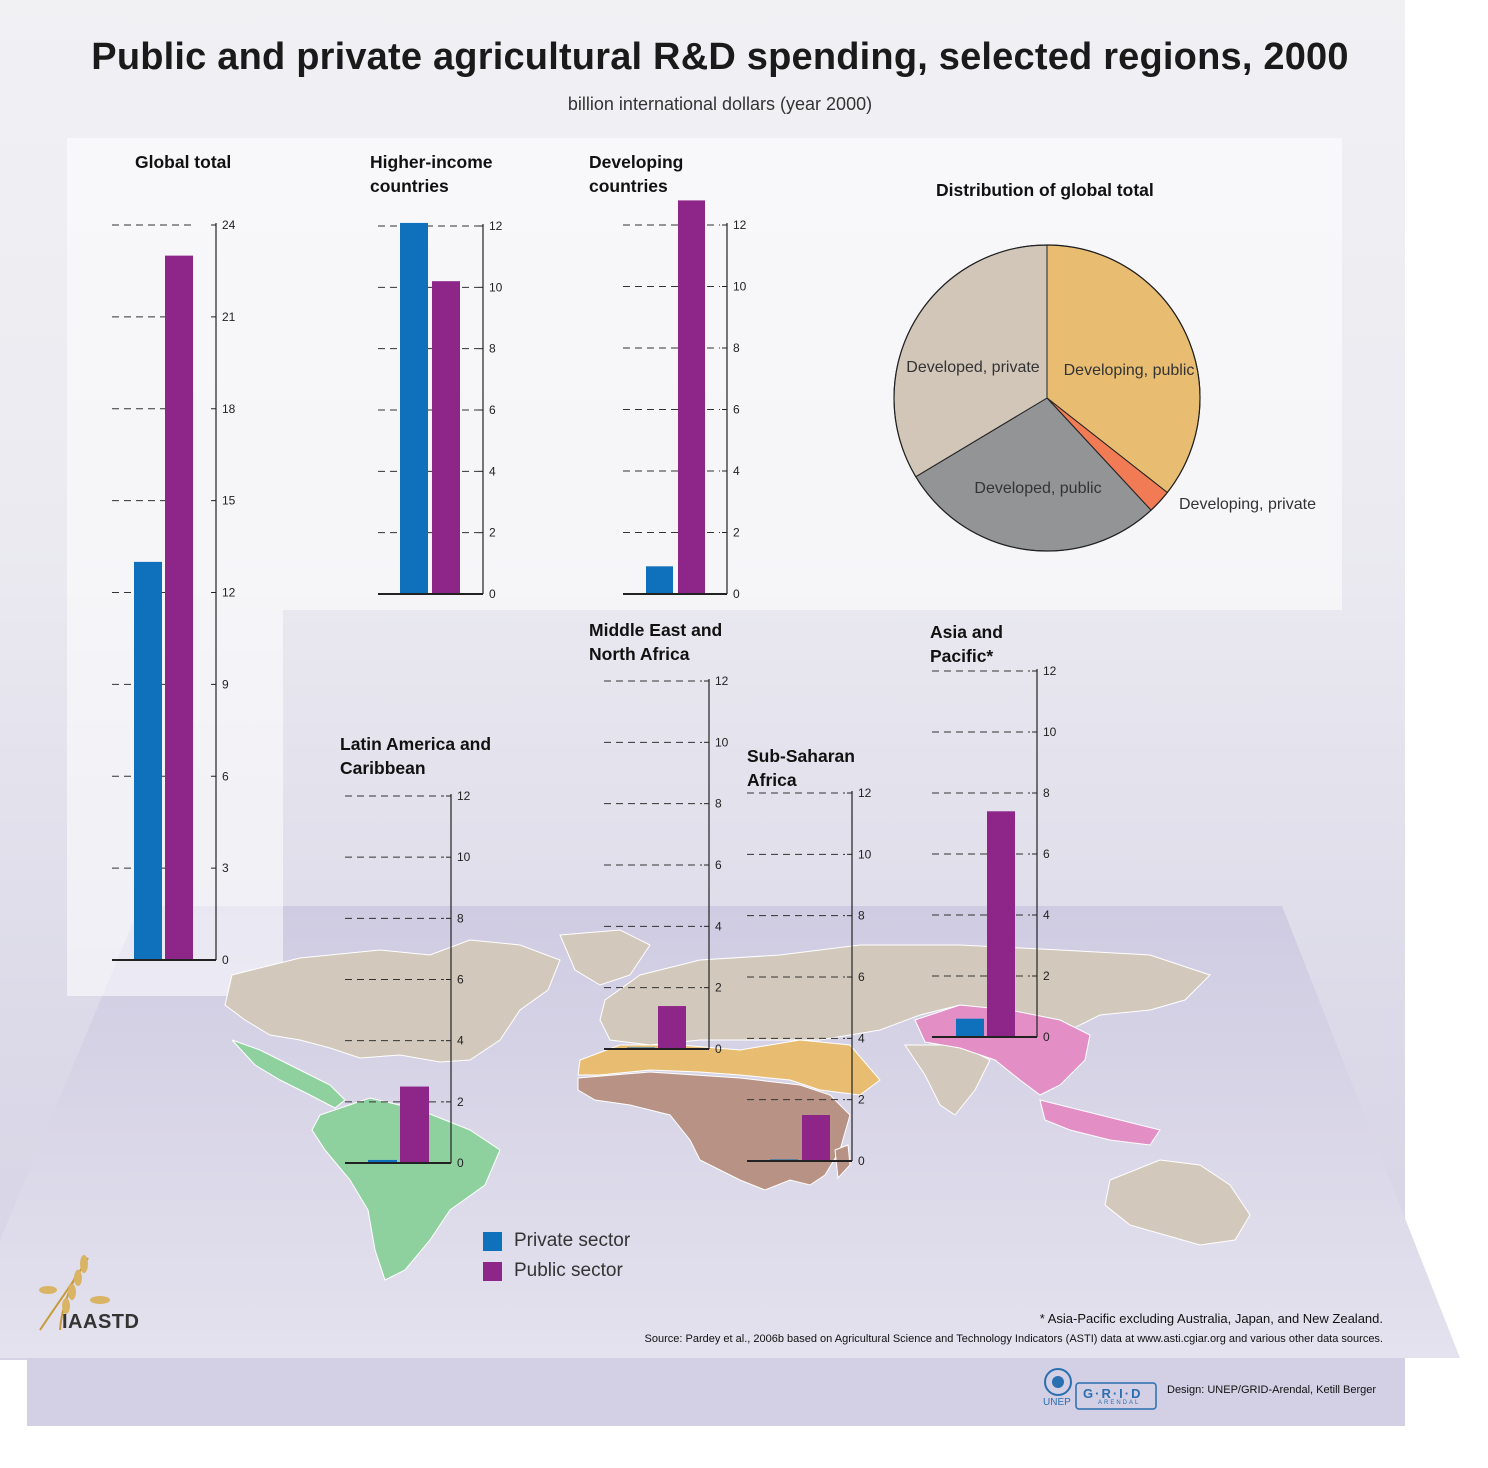 This screenshot has width=1488, height=1468. What do you see at coordinates (288, 1074) in the screenshot?
I see `map-central-america` at bounding box center [288, 1074].